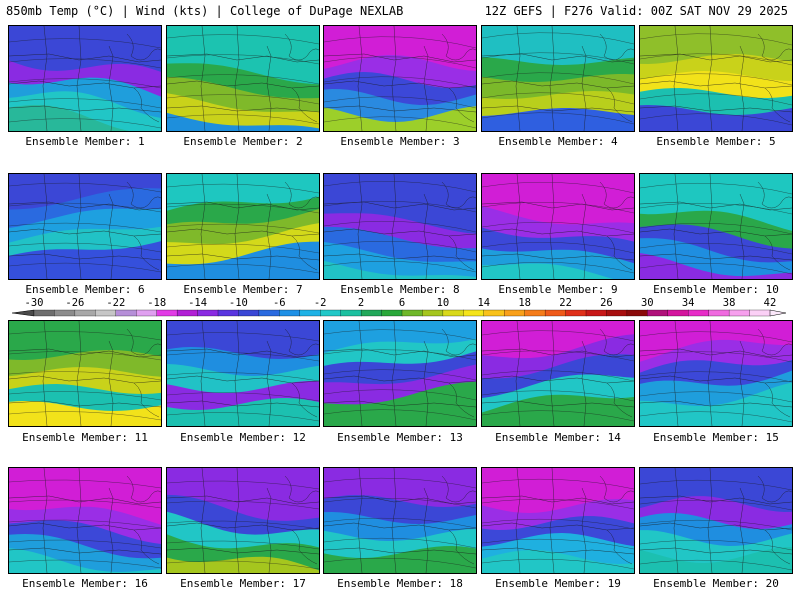 The height and width of the screenshot is (600, 800). Describe the element at coordinates (400, 583) in the screenshot. I see `ensemble-member-caption: Ensemble Member: 18` at that location.